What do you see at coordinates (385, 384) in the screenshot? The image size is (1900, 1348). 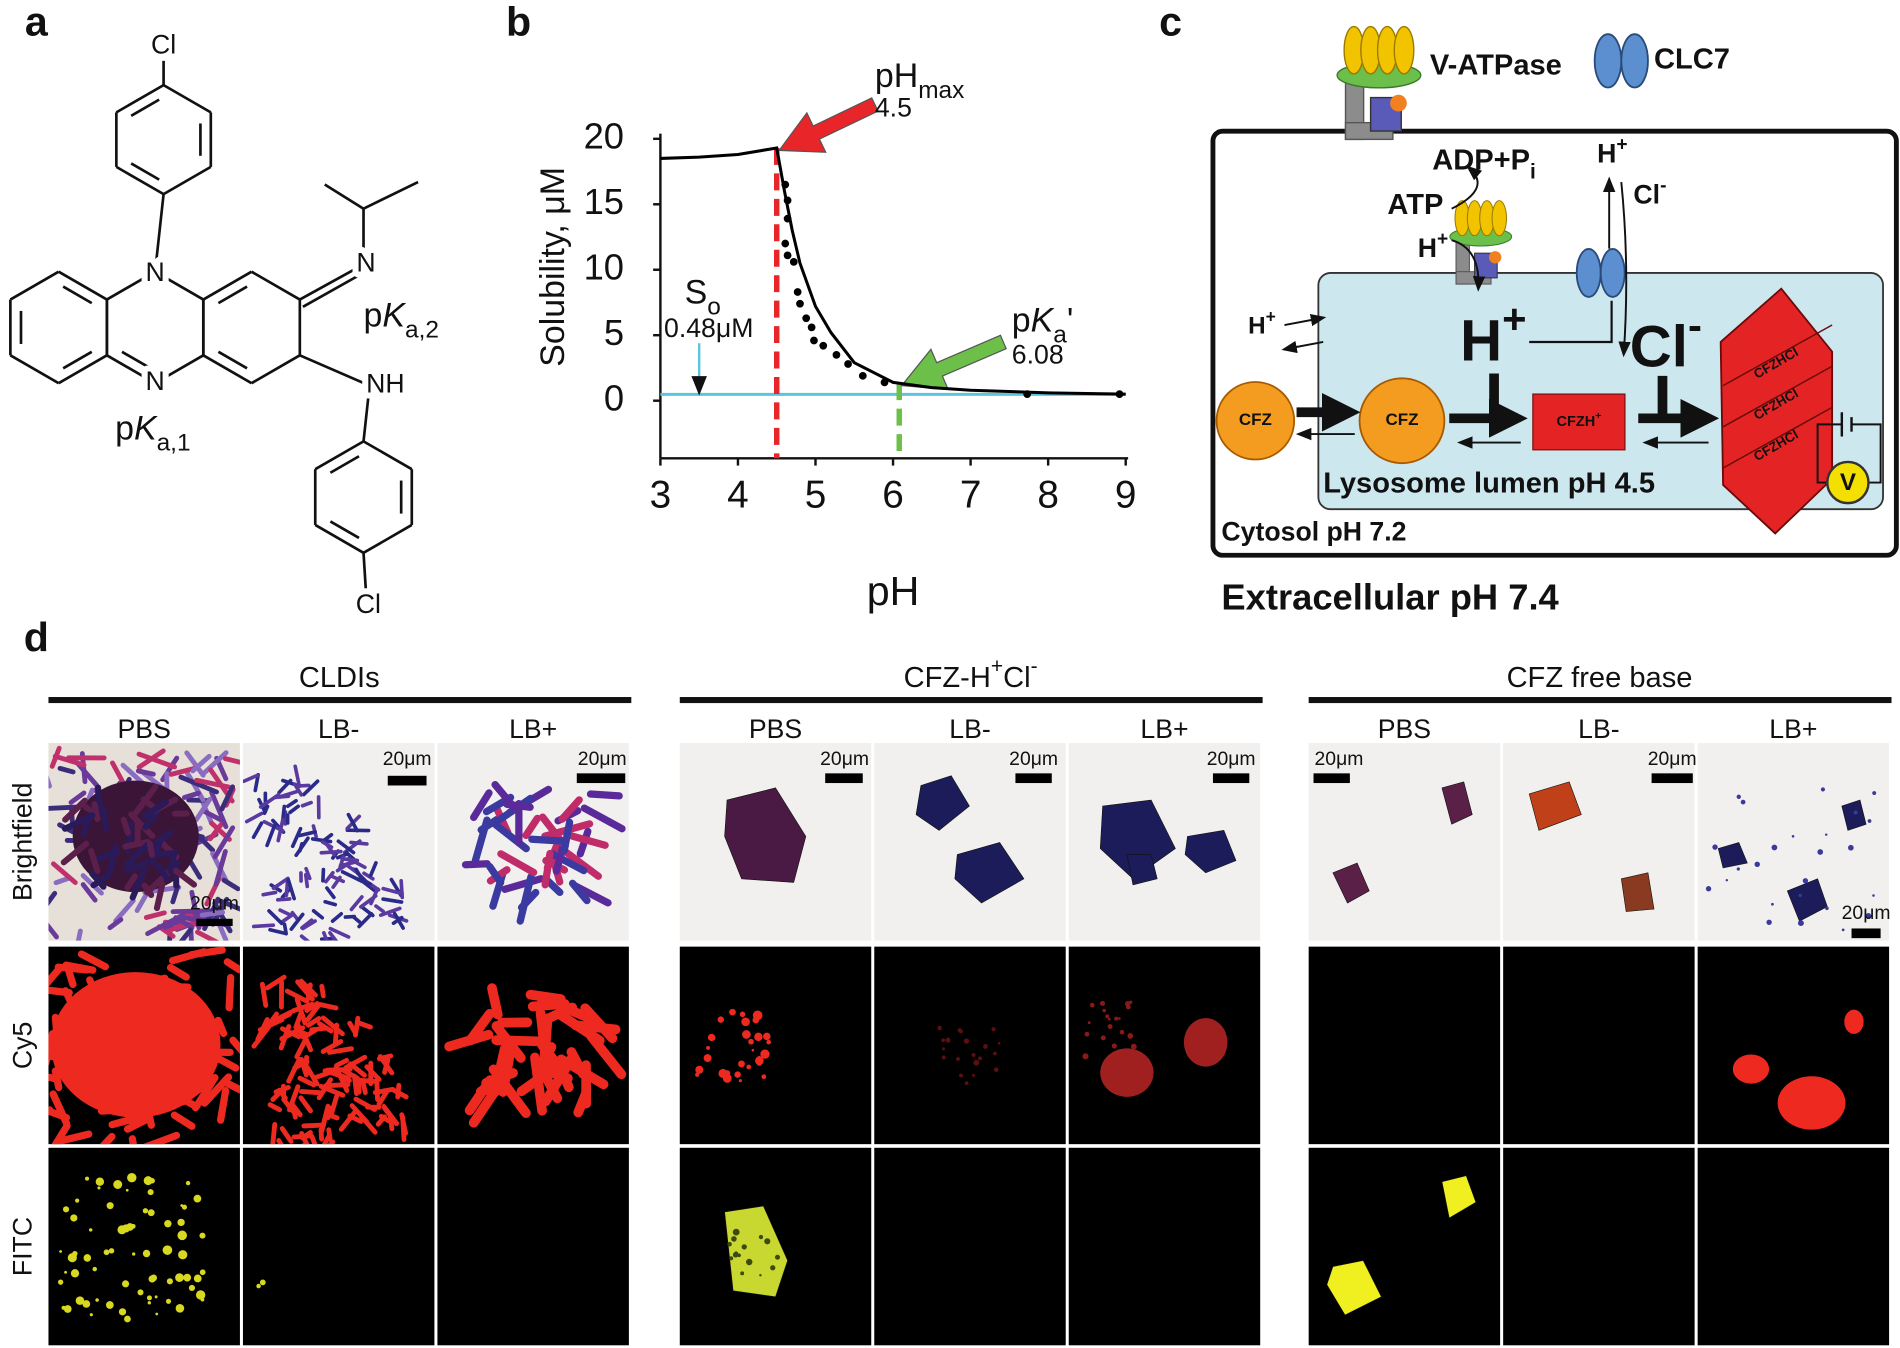 I see `atom-label: NH` at bounding box center [385, 384].